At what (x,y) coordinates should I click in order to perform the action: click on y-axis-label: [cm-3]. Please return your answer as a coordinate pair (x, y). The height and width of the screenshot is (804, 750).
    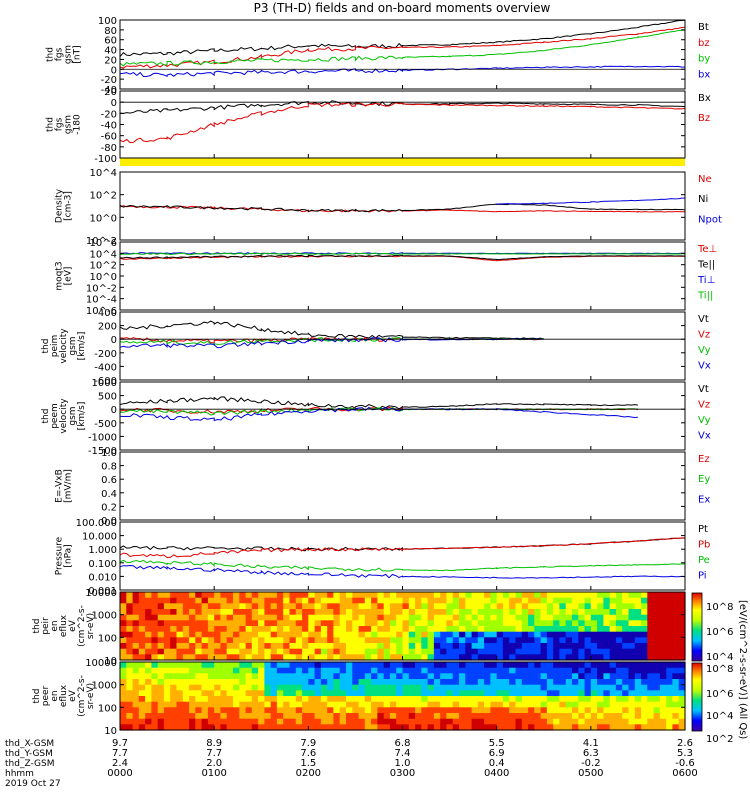
    Looking at the image, I should click on (69, 206).